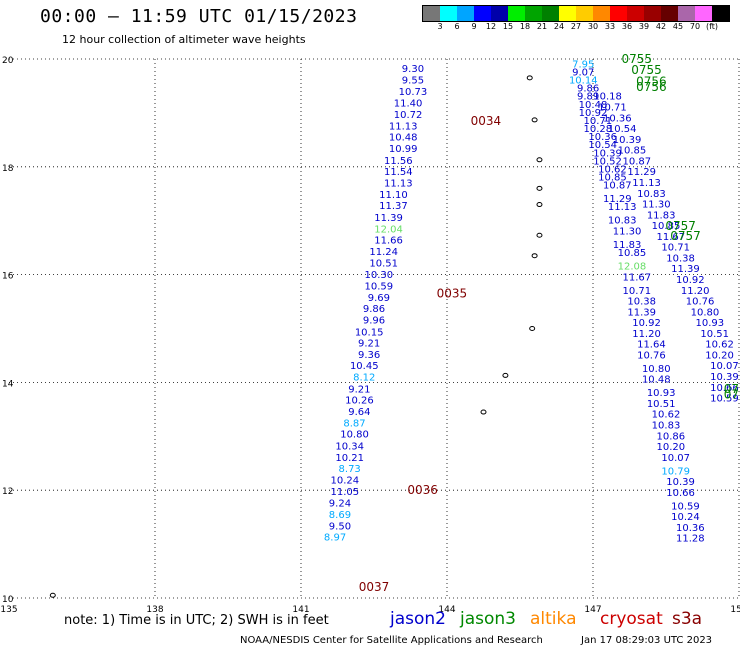 Image resolution: width=740 pixels, height=650 pixels. I want to click on wave-height-value: 10.36, so click(690, 528).